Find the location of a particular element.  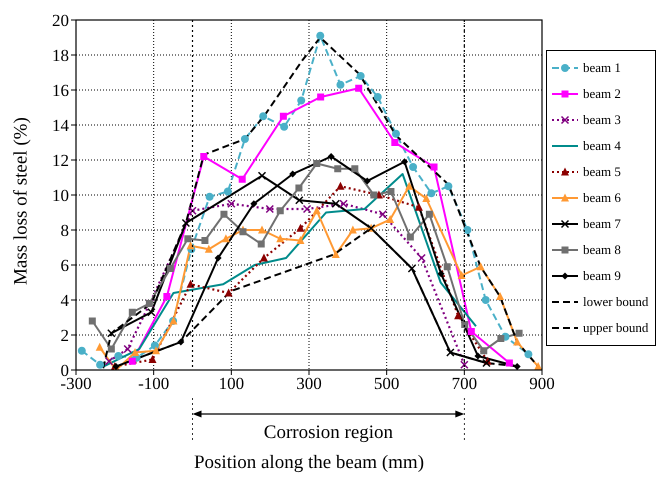

text: Corrosion region is located at coordinates (329, 432).